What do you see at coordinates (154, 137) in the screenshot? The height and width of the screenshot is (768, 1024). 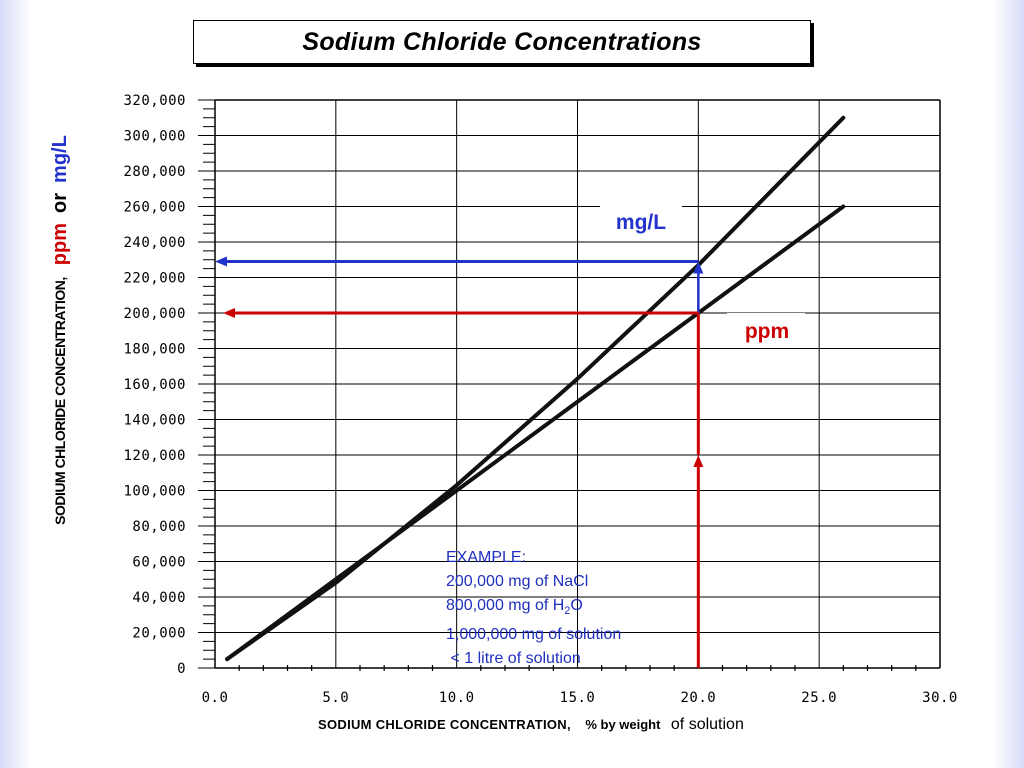 I see `y-tick-label: 300,000` at bounding box center [154, 137].